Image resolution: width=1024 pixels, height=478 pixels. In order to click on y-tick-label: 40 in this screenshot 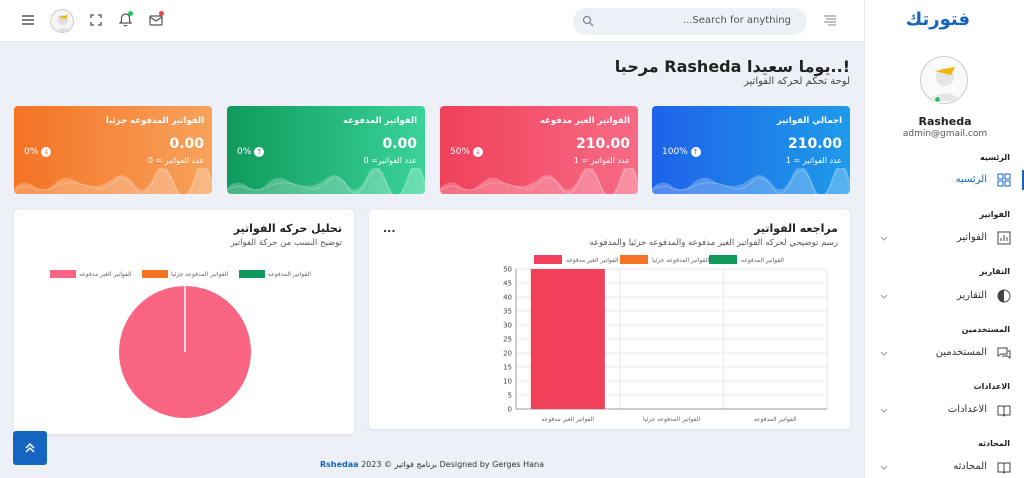, I will do `click(507, 298)`.